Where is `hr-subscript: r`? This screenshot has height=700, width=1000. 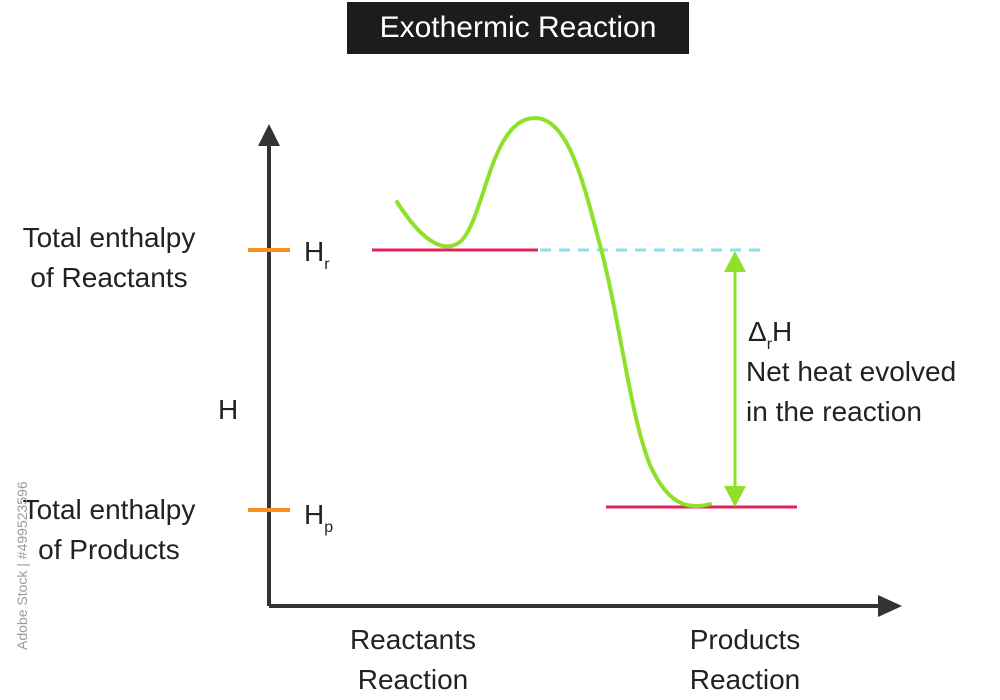
hr-subscript: r is located at coordinates (327, 264).